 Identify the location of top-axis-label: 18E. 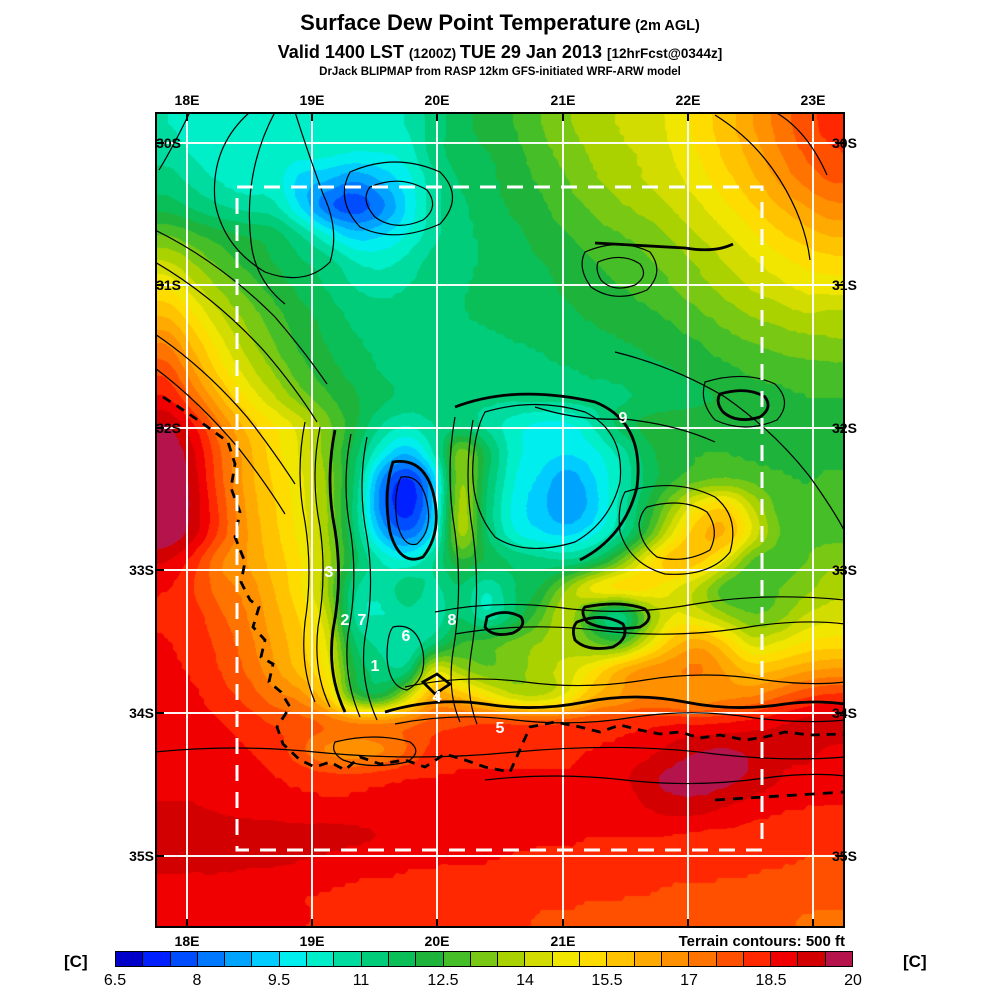
(187, 100).